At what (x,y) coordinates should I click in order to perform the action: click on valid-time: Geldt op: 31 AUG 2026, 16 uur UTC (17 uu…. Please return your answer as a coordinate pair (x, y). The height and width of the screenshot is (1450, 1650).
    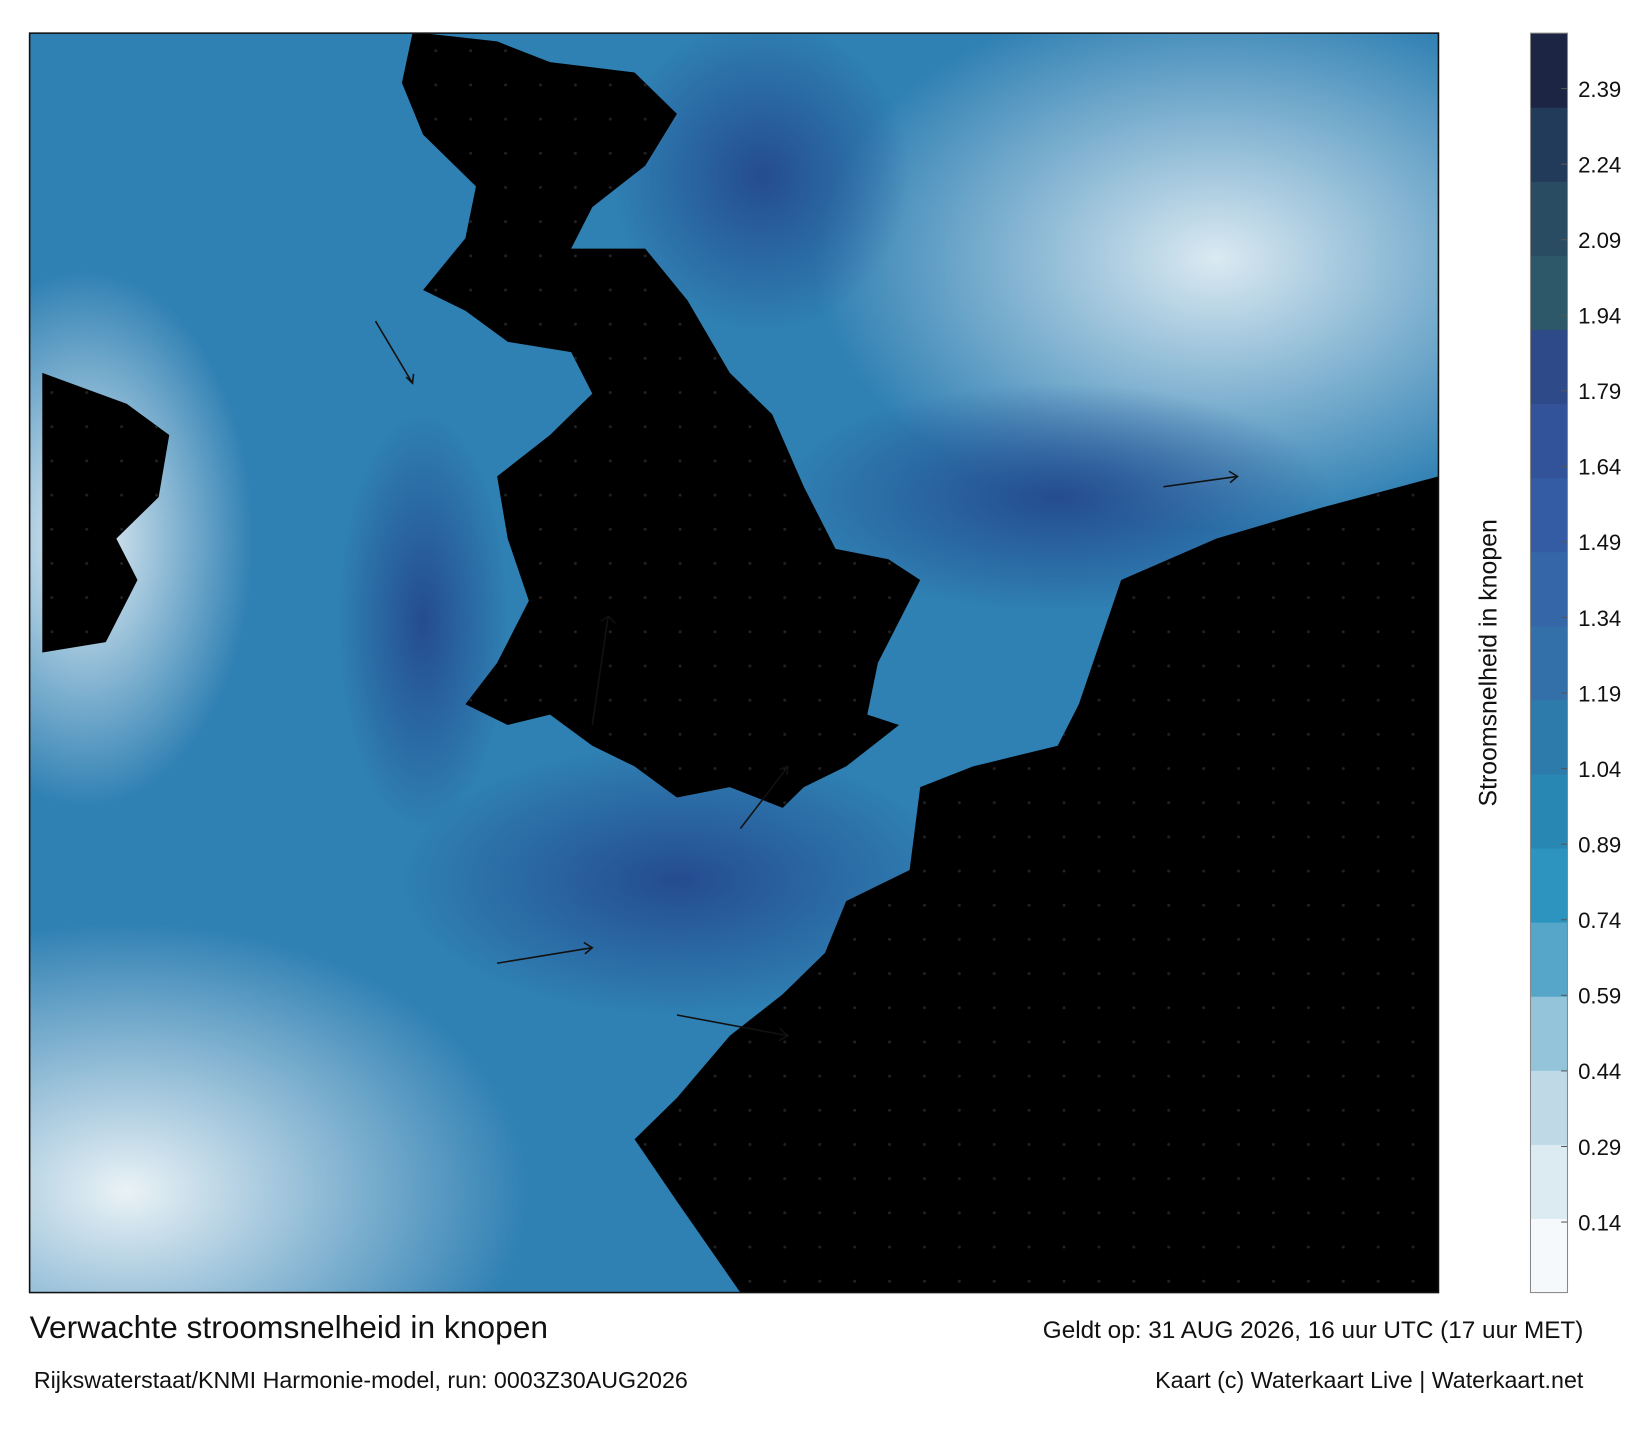
    Looking at the image, I should click on (1313, 1330).